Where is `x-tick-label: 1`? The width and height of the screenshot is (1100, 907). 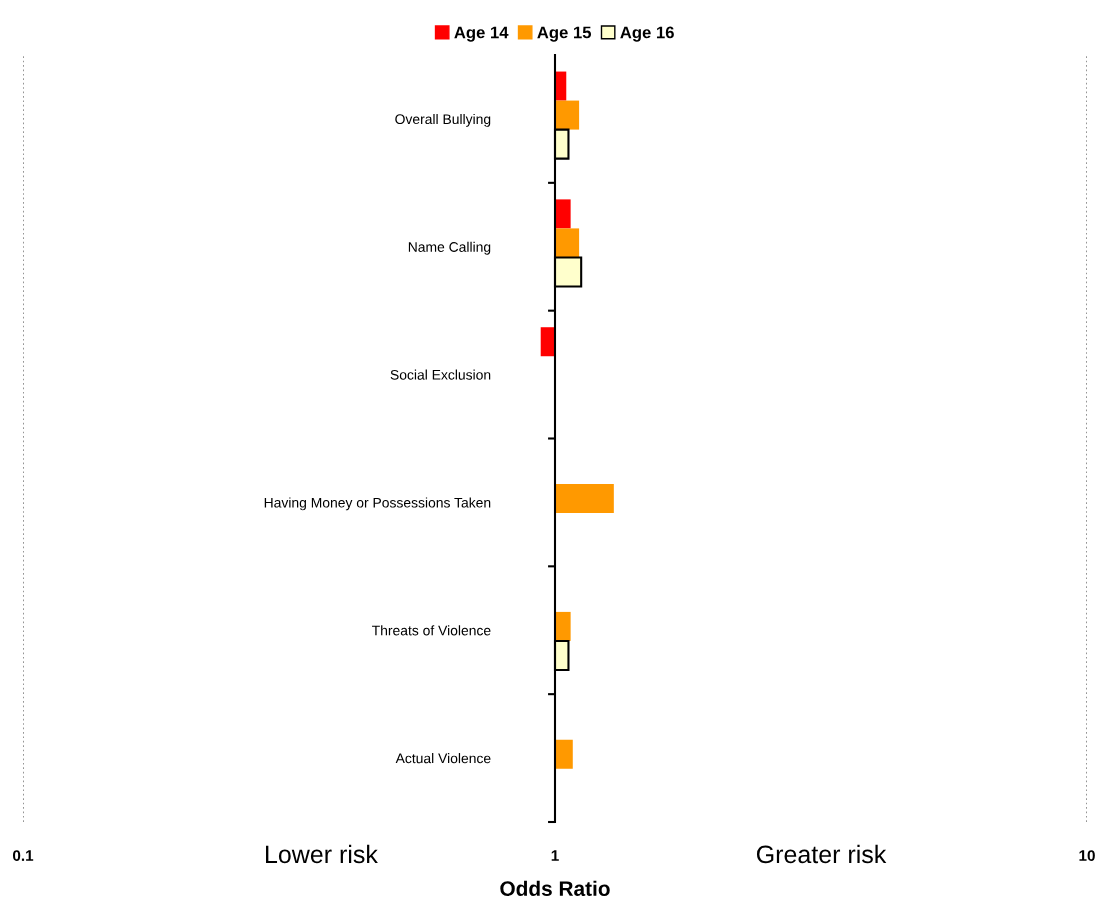 x-tick-label: 1 is located at coordinates (555, 855).